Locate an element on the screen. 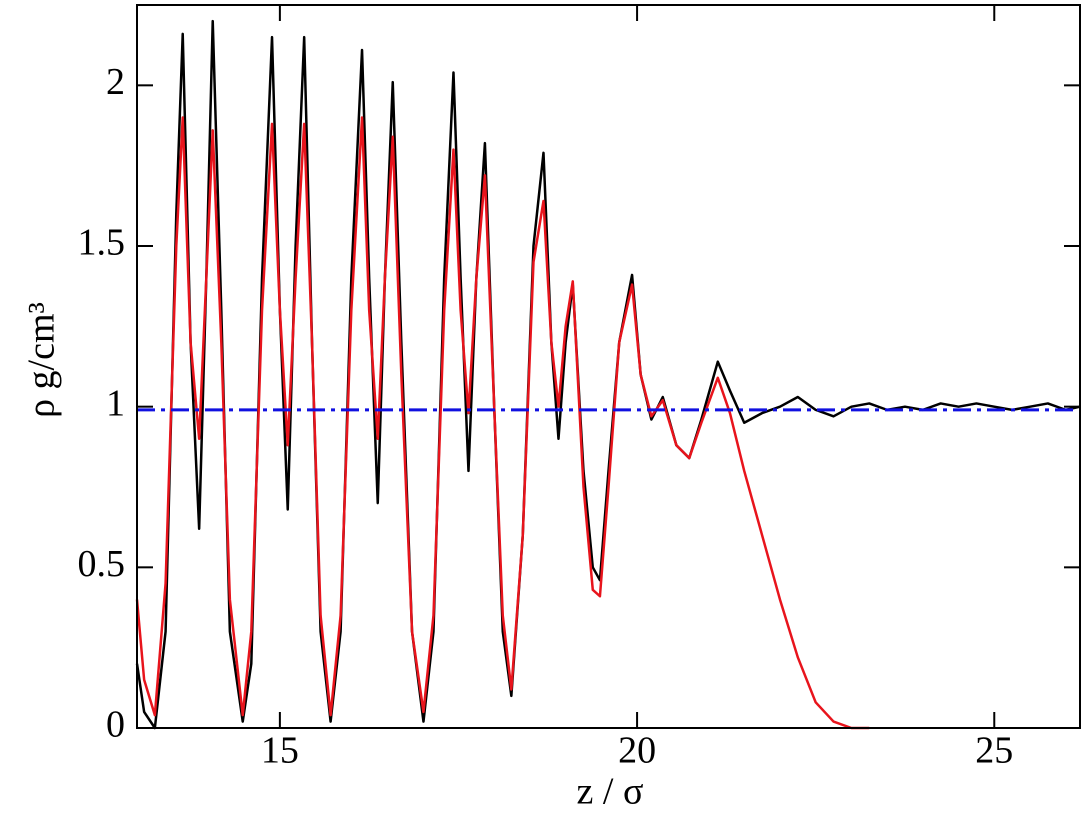 This screenshot has width=1086, height=813. y-tick-label: 1 is located at coordinates (115, 403).